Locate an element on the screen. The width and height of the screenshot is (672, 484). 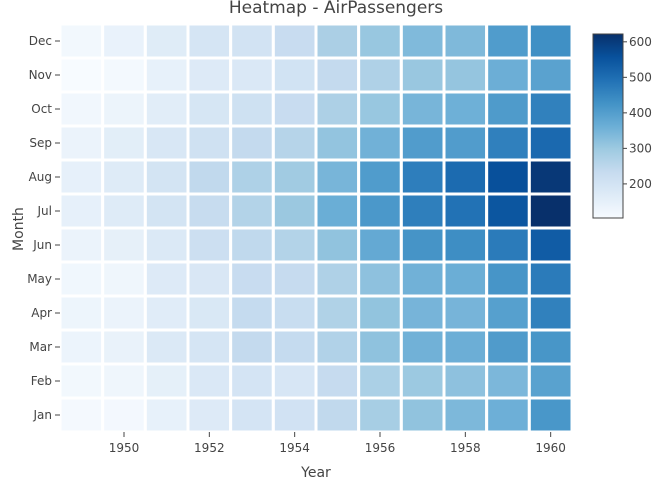
colorbar-gradient is located at coordinates (608, 126).